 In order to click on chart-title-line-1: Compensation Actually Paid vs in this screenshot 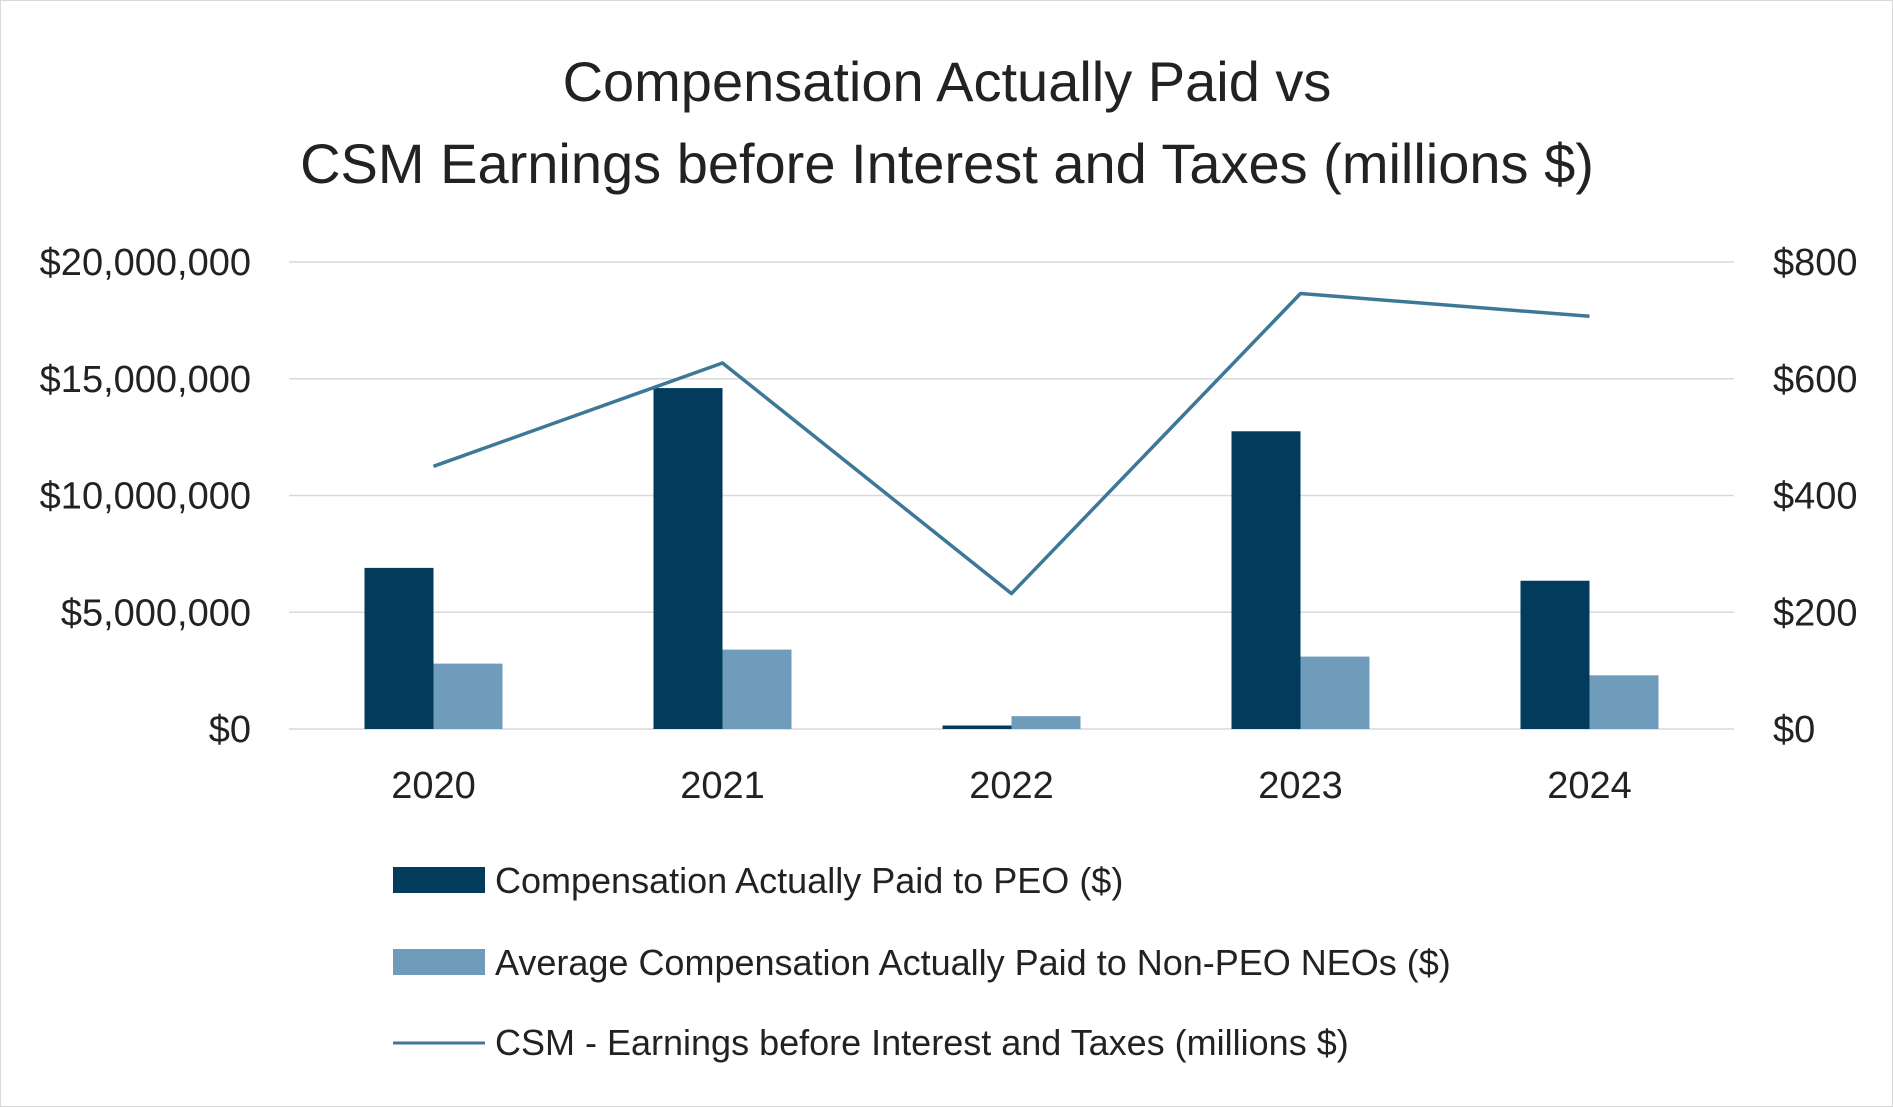, I will do `click(947, 81)`.